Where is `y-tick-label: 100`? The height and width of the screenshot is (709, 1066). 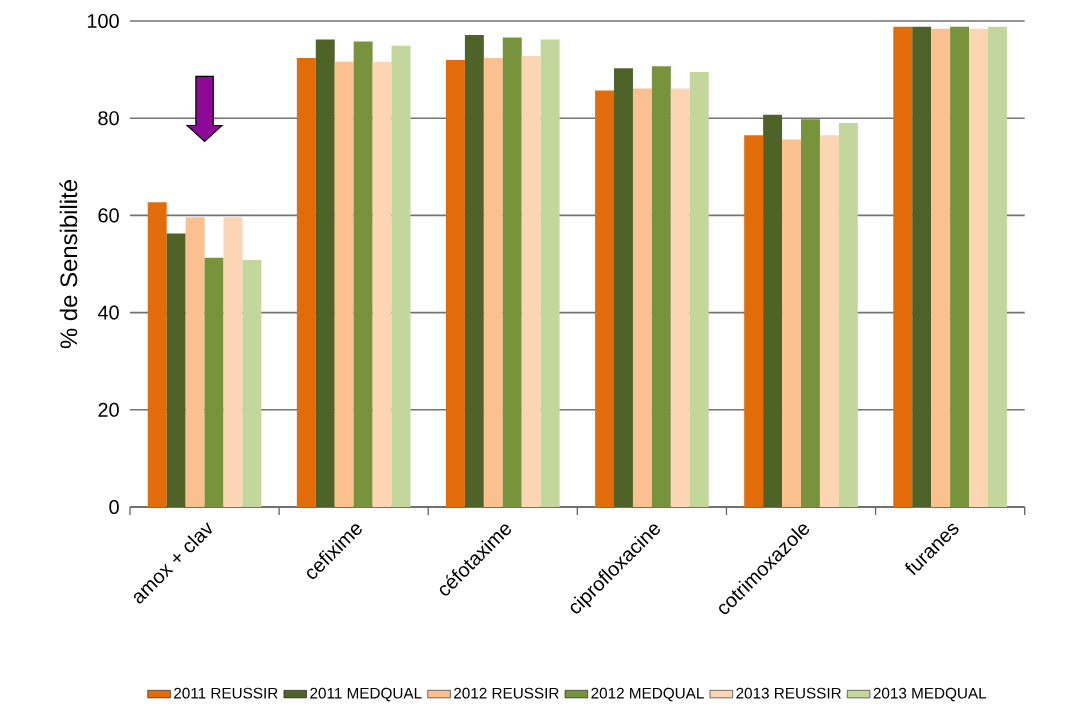 y-tick-label: 100 is located at coordinates (103, 21).